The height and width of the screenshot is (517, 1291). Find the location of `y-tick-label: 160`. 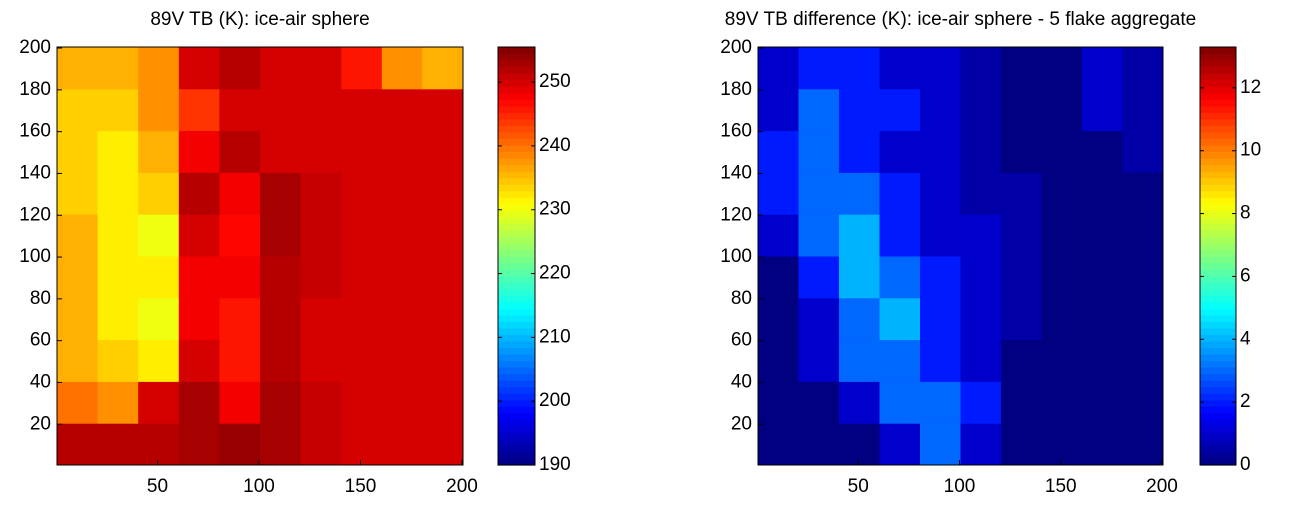

y-tick-label: 160 is located at coordinates (736, 131).